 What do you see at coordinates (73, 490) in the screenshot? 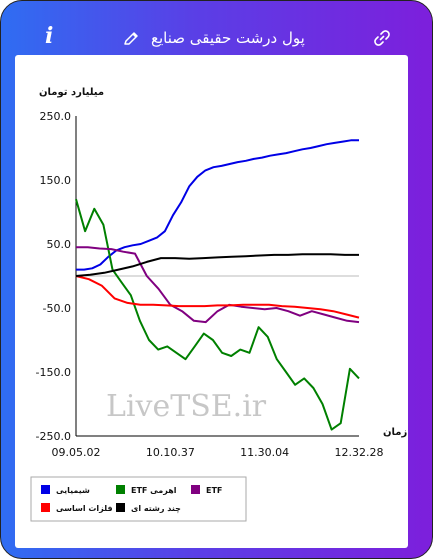
I see `legend-label: شیمیایی` at bounding box center [73, 490].